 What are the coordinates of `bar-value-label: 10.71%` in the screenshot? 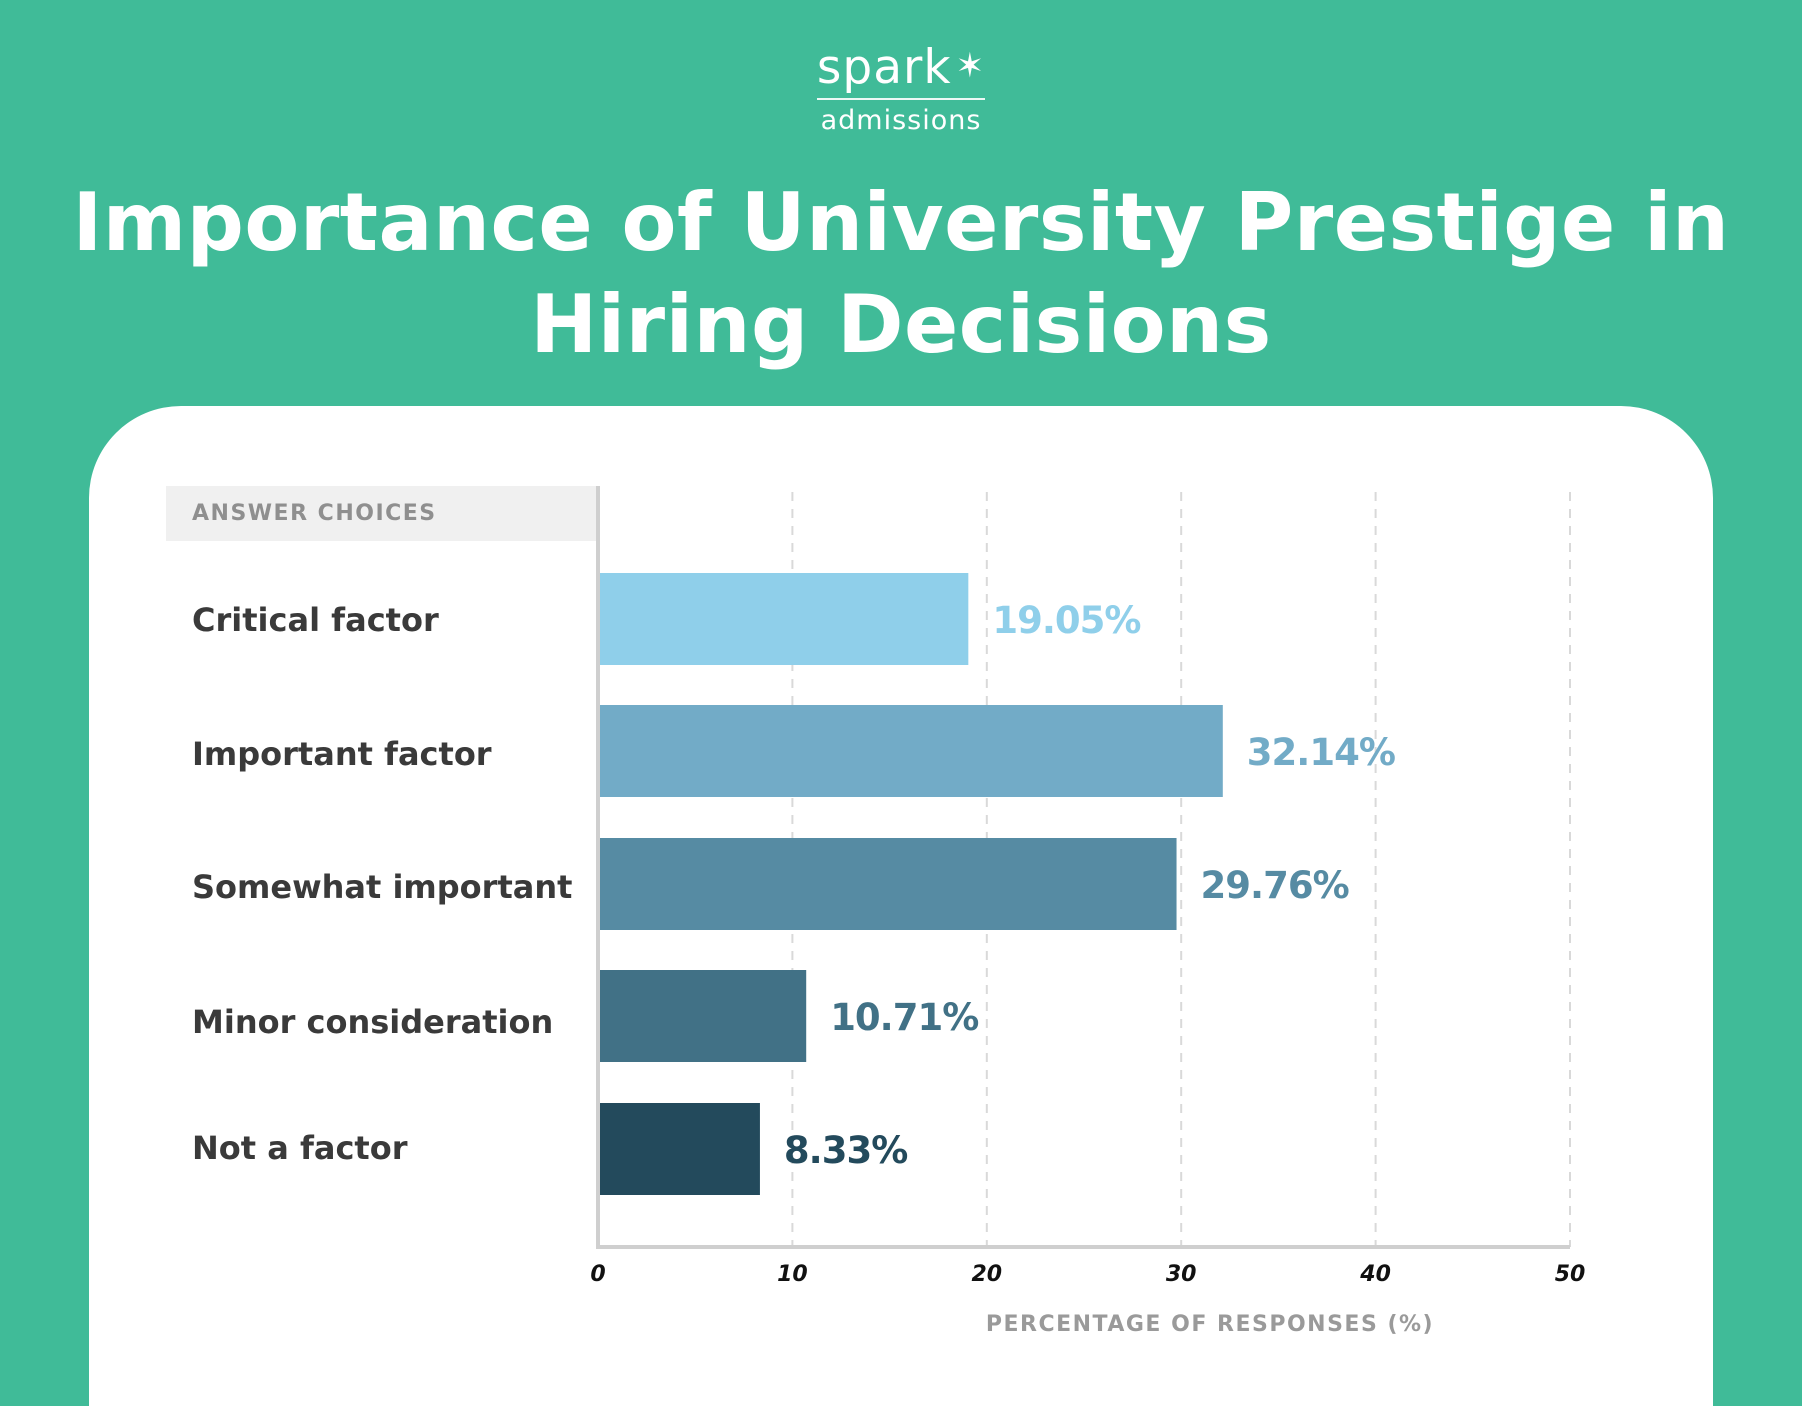 It's located at (904, 1017).